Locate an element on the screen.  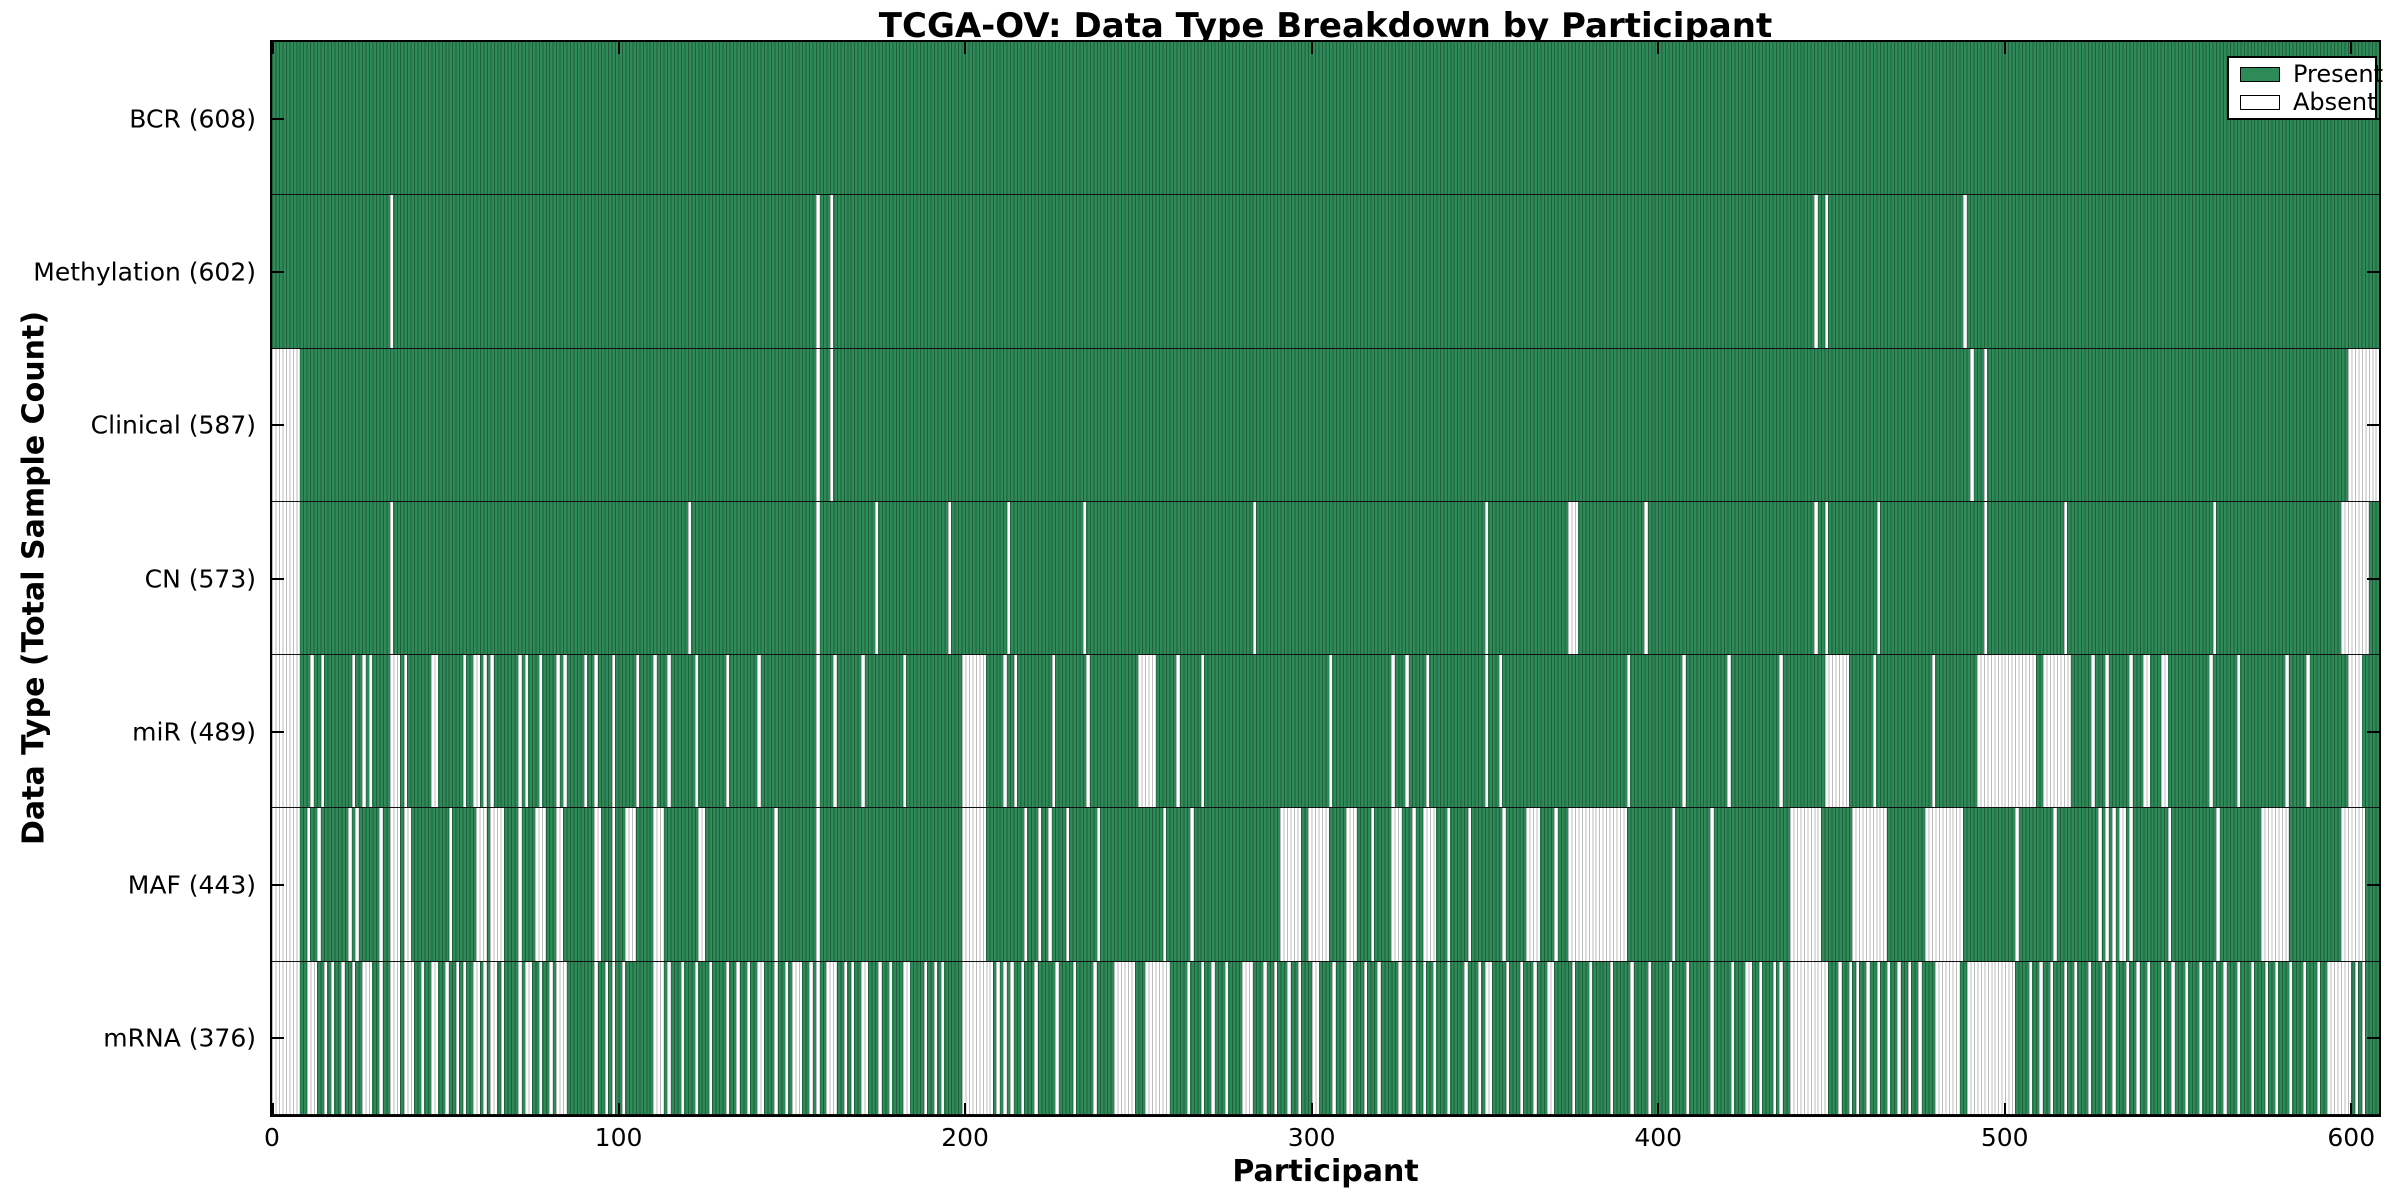
xtick-label-0: 0 is located at coordinates (272, 1137).